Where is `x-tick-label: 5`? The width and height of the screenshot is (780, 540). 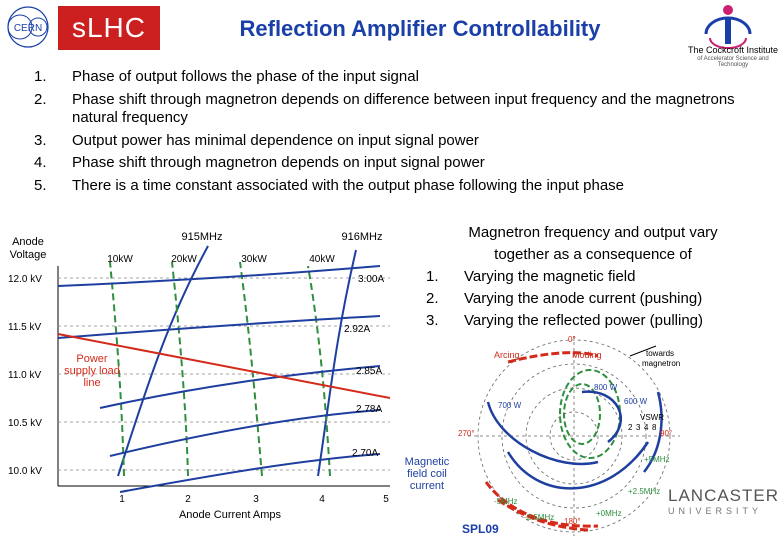 x-tick-label: 5 is located at coordinates (386, 499).